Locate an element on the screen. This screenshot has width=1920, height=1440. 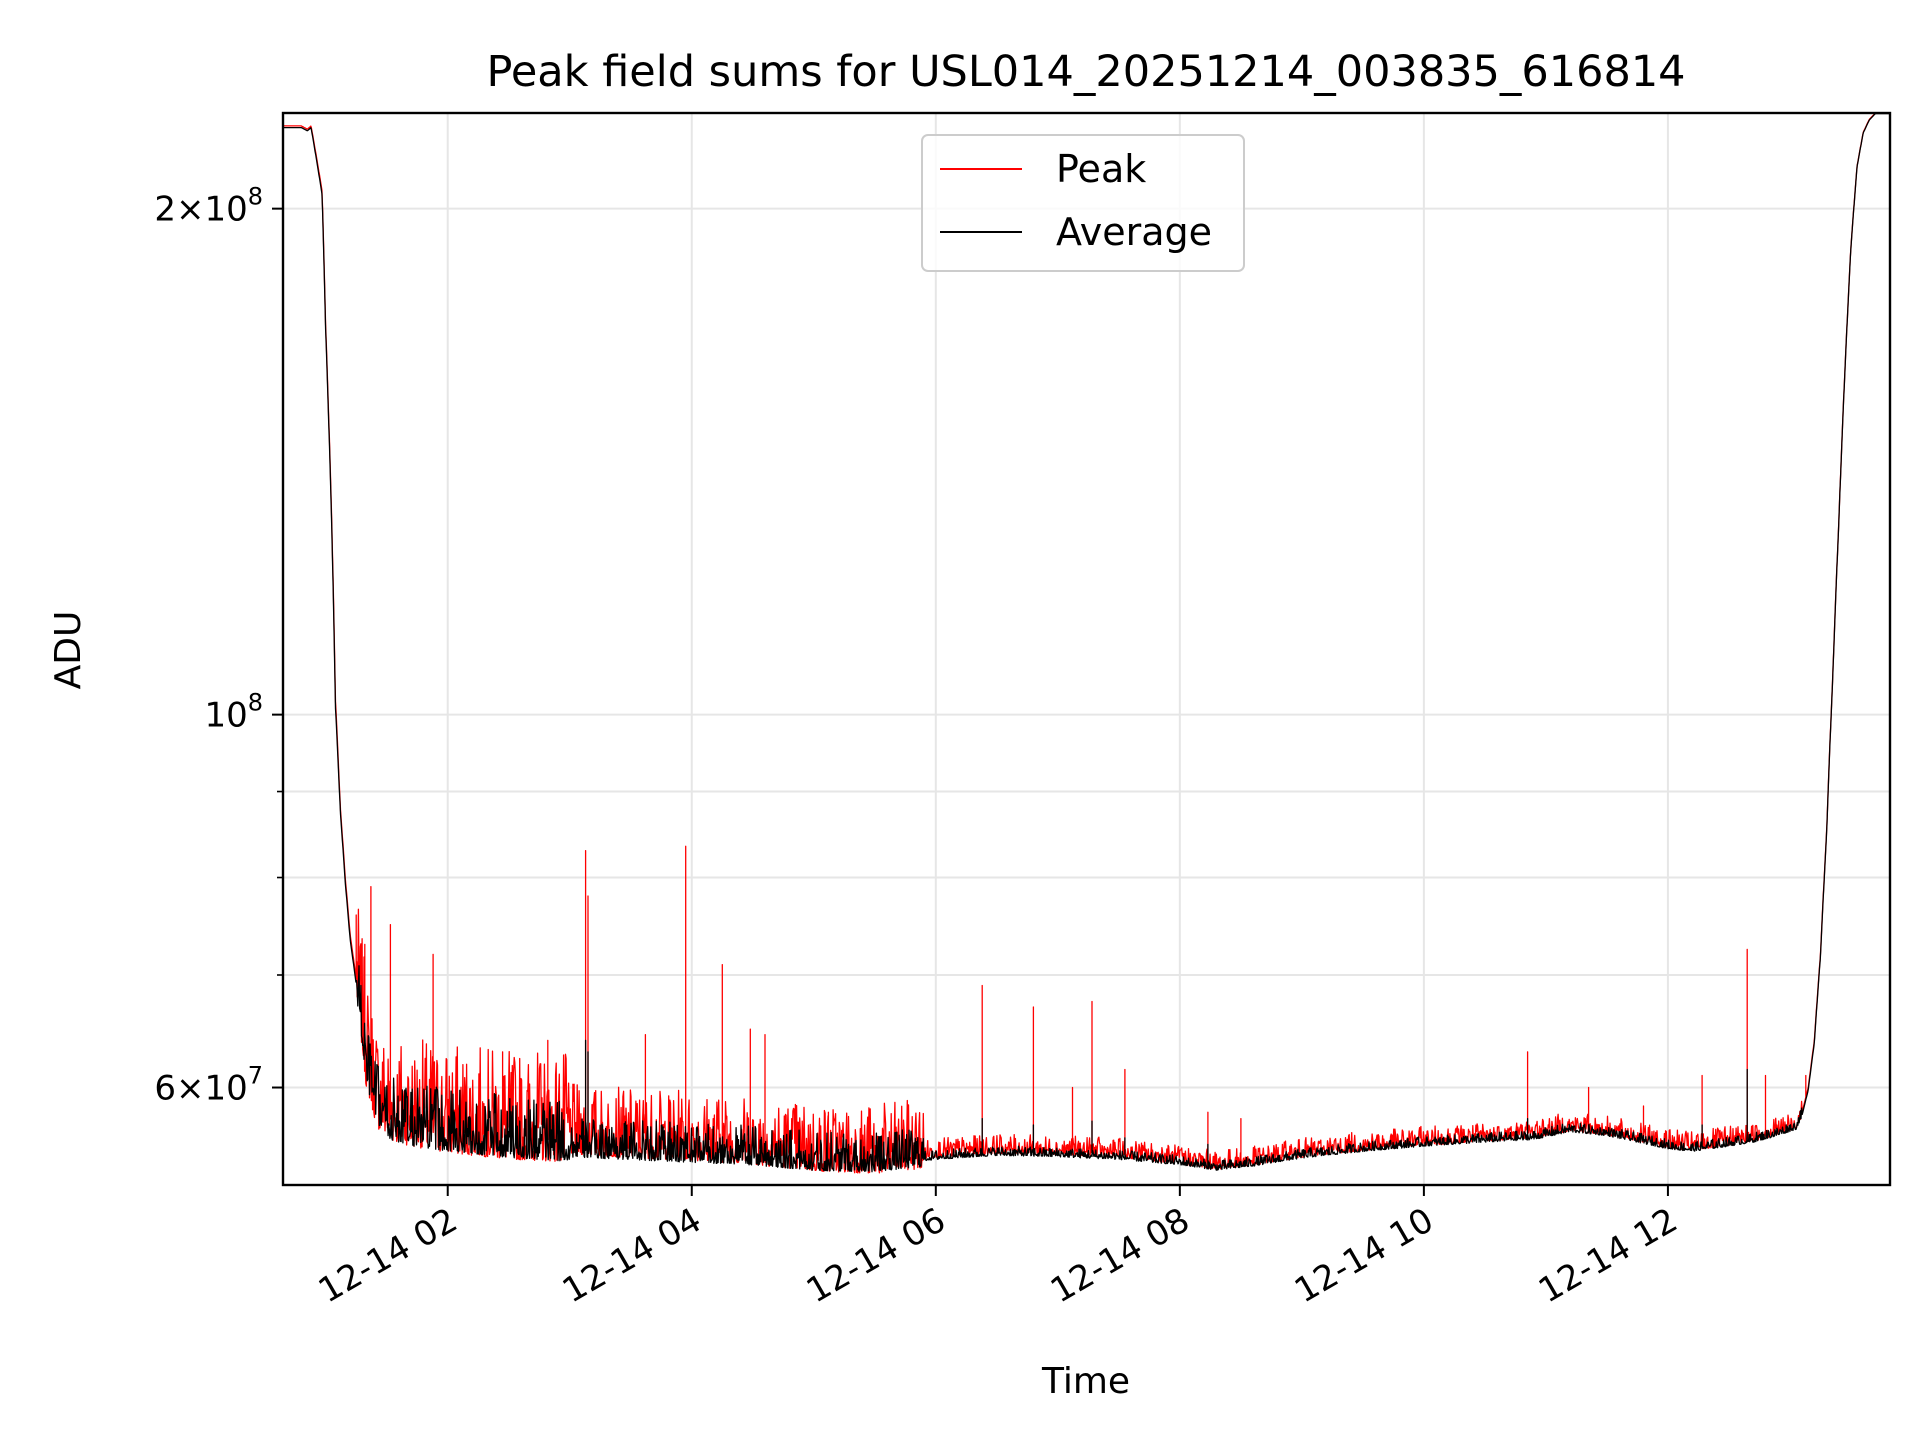
legend-peak-label: Peak is located at coordinates (1101, 169).